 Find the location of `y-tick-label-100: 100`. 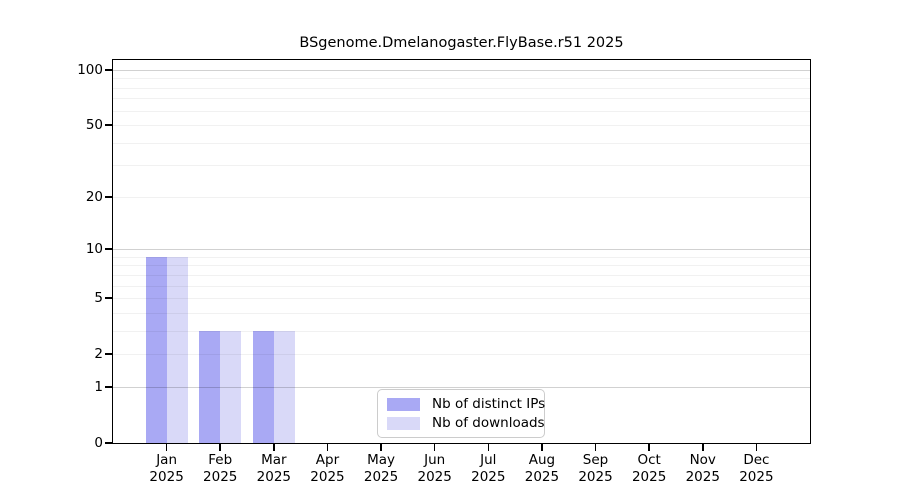

y-tick-label-100: 100 is located at coordinates (90, 69).